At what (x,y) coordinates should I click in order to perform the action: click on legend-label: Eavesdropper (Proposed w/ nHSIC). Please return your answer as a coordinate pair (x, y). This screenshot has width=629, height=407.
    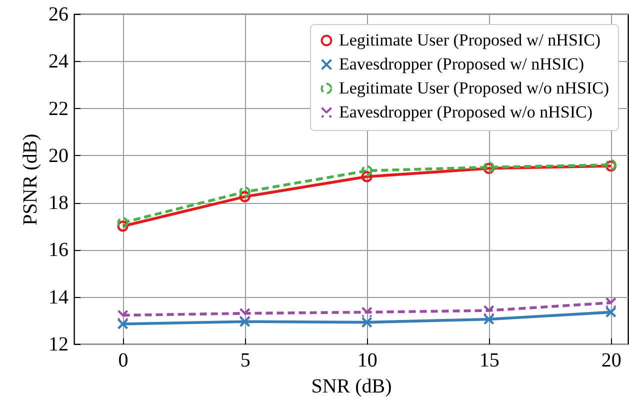
    Looking at the image, I should click on (461, 64).